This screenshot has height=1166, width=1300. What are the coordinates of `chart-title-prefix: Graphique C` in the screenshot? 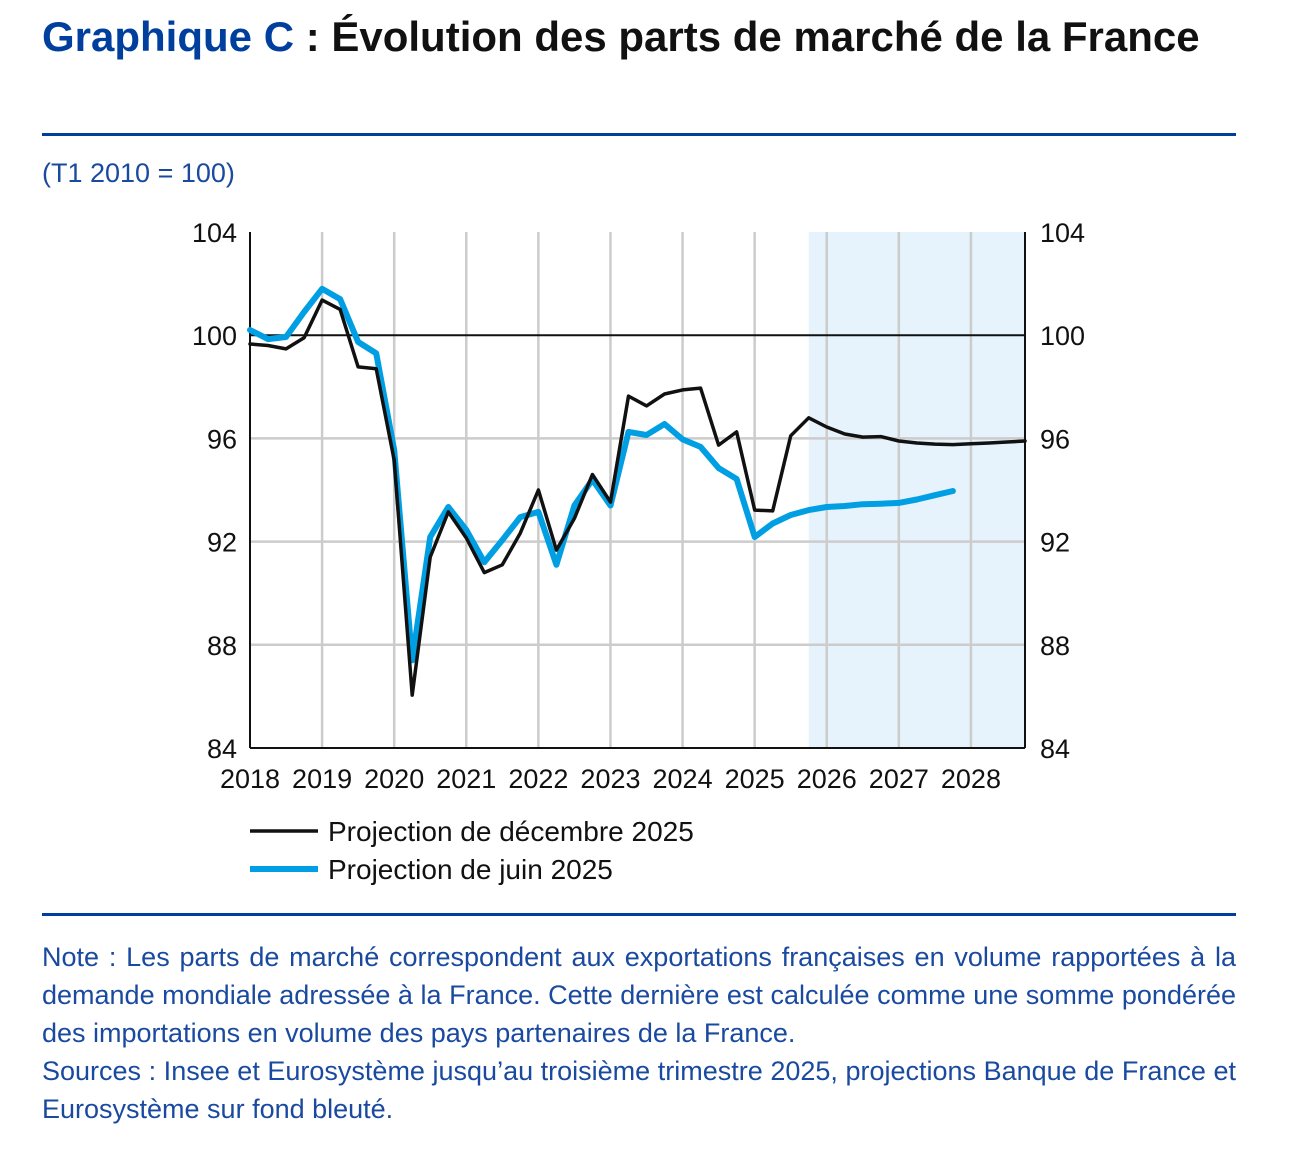 It's located at (168, 36).